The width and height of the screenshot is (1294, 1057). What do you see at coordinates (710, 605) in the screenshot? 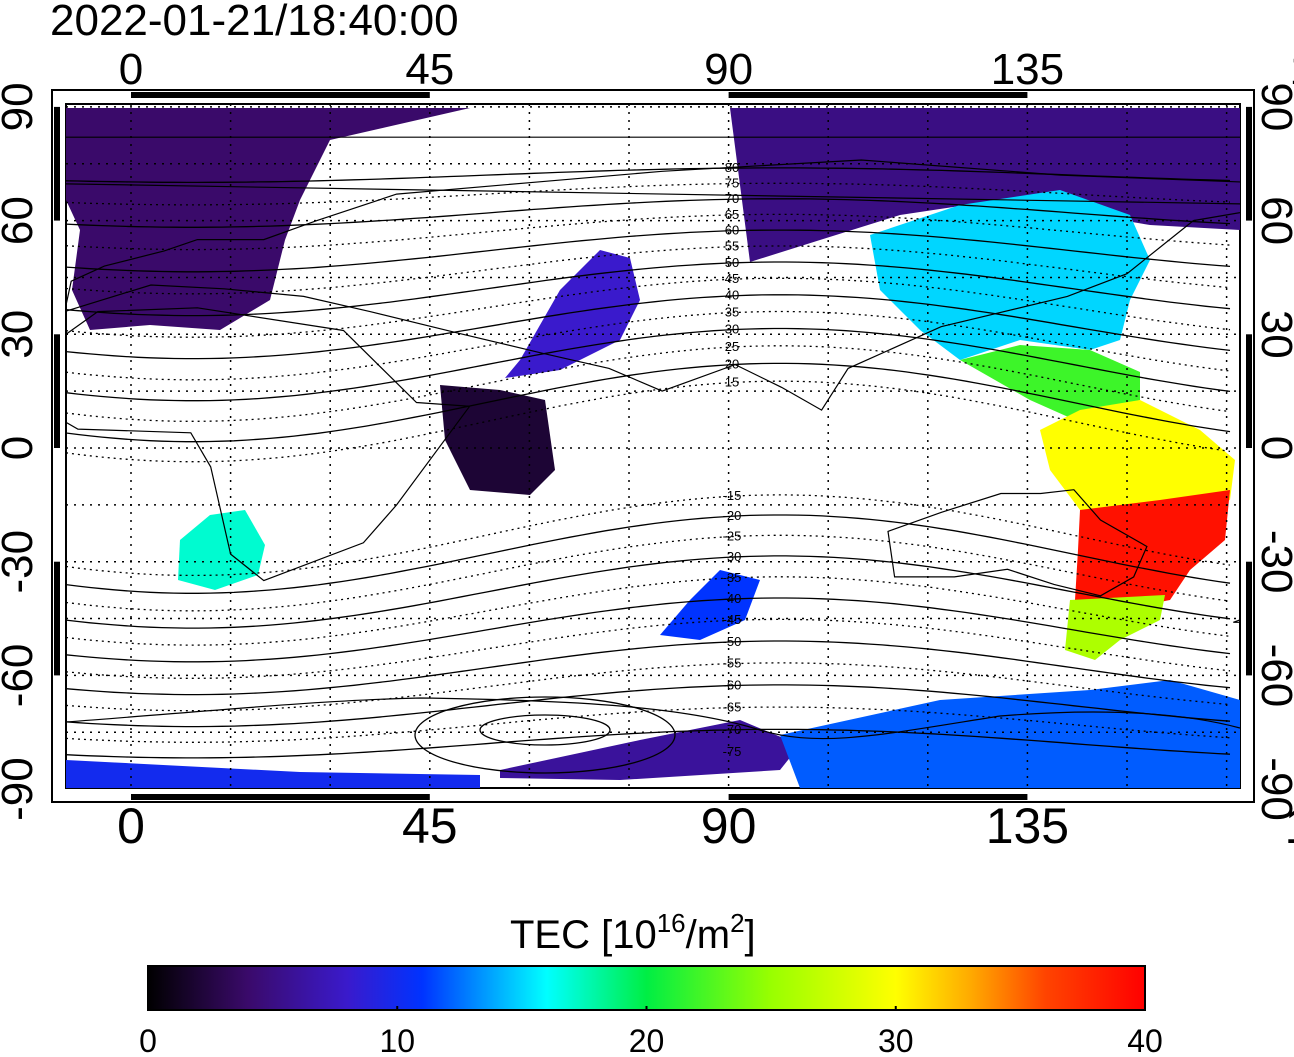
I see `tec-region-new-zealand` at bounding box center [710, 605].